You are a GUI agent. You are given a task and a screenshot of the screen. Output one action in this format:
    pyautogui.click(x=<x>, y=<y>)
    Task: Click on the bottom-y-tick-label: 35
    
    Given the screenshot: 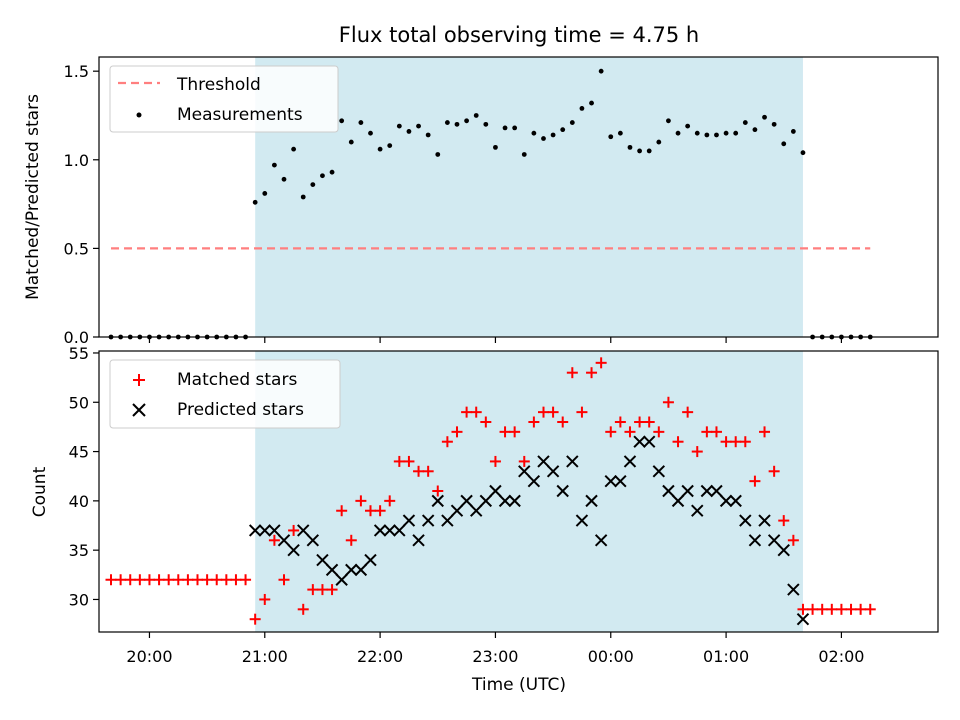 What is the action you would take?
    pyautogui.click(x=79, y=550)
    